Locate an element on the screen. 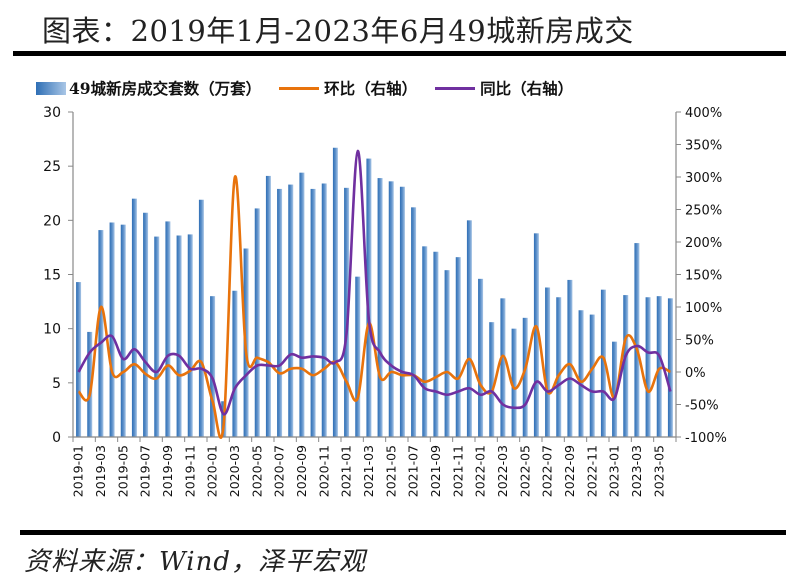 The width and height of the screenshot is (786, 582). legend-label-mom: 环比（右轴） is located at coordinates (371, 88).